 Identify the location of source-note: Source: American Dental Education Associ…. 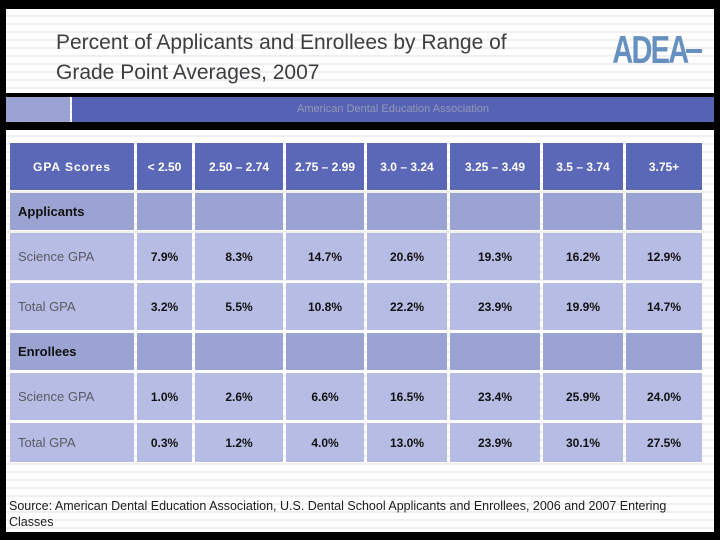
(338, 513).